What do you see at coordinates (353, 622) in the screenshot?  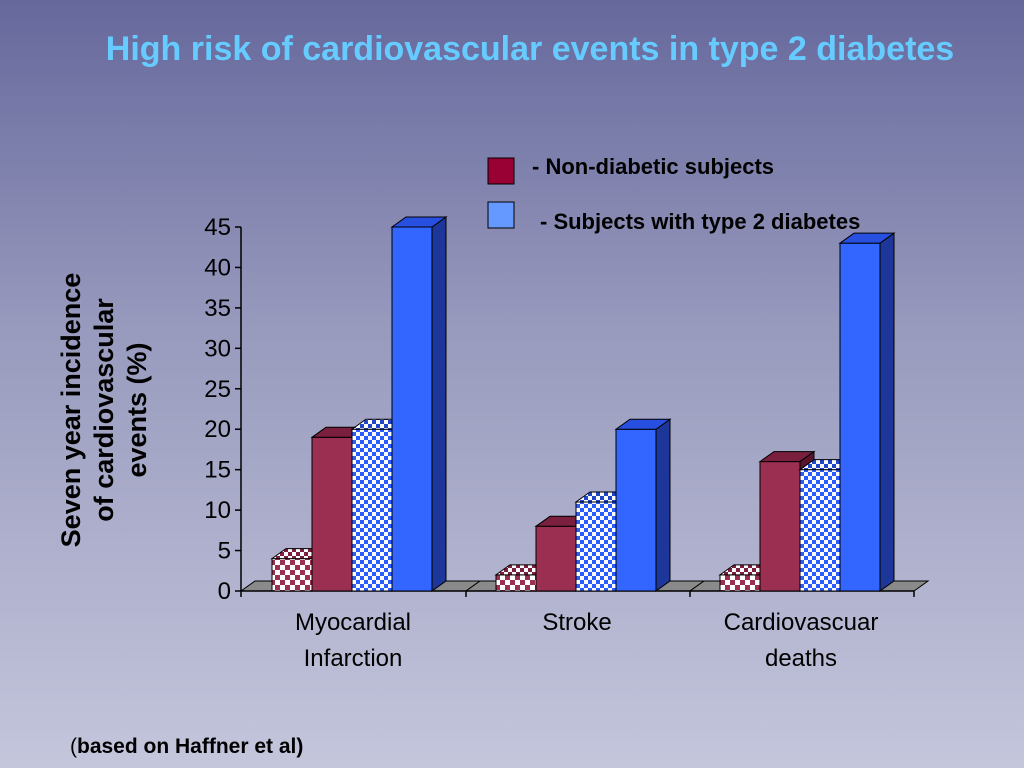 I see `x-category-label: Myocardial` at bounding box center [353, 622].